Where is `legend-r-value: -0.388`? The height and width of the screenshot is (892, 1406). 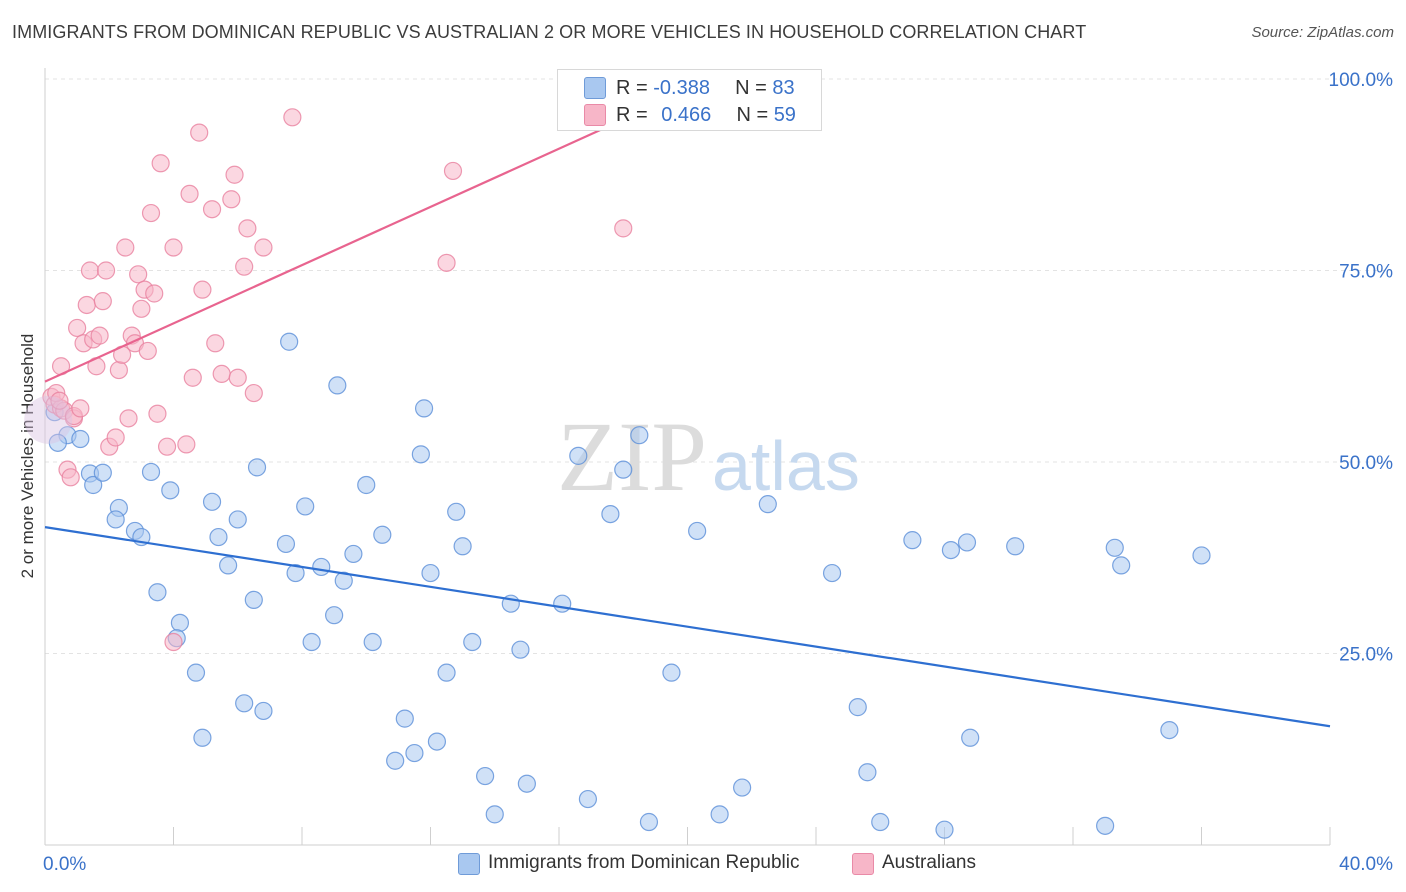 legend-r-value: -0.388 is located at coordinates (681, 88).